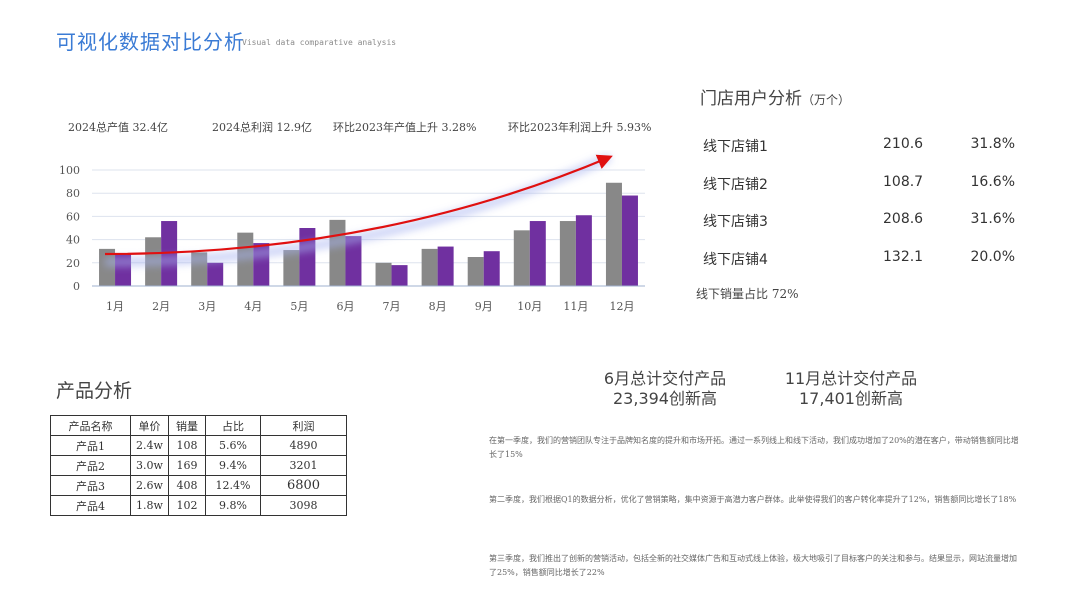 The height and width of the screenshot is (608, 1080). Describe the element at coordinates (90, 445) in the screenshot. I see `table-cell: 产品1` at that location.